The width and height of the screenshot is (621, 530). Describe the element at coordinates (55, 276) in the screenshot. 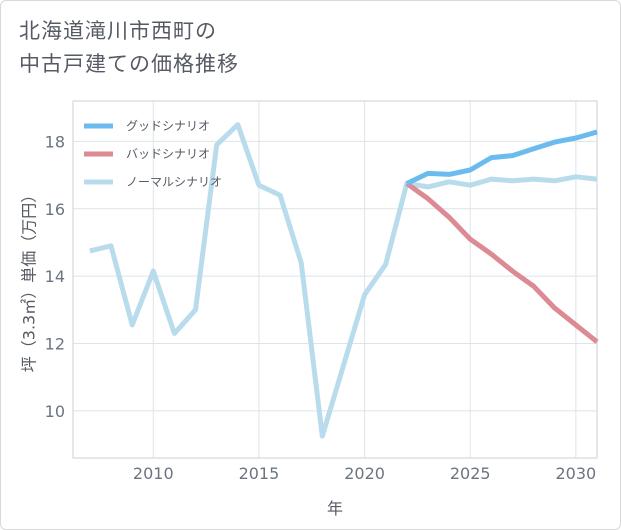

I see `y-tick-label: 14` at that location.